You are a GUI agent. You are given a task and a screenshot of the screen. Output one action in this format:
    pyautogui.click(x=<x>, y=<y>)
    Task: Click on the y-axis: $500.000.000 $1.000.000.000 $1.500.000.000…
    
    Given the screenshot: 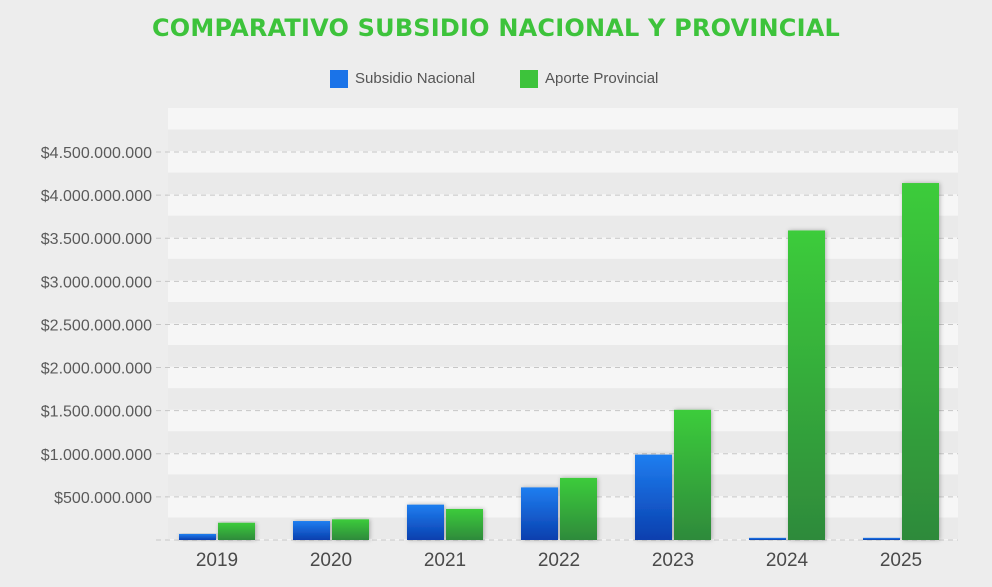 What is the action you would take?
    pyautogui.click(x=96, y=326)
    